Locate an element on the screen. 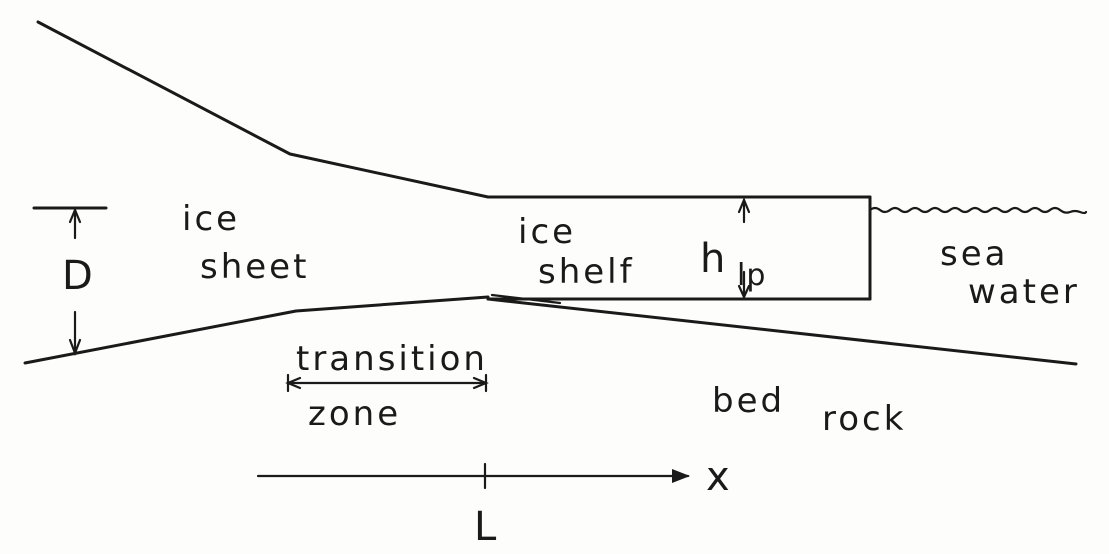  sea-label-line2: water is located at coordinates (1024, 292).